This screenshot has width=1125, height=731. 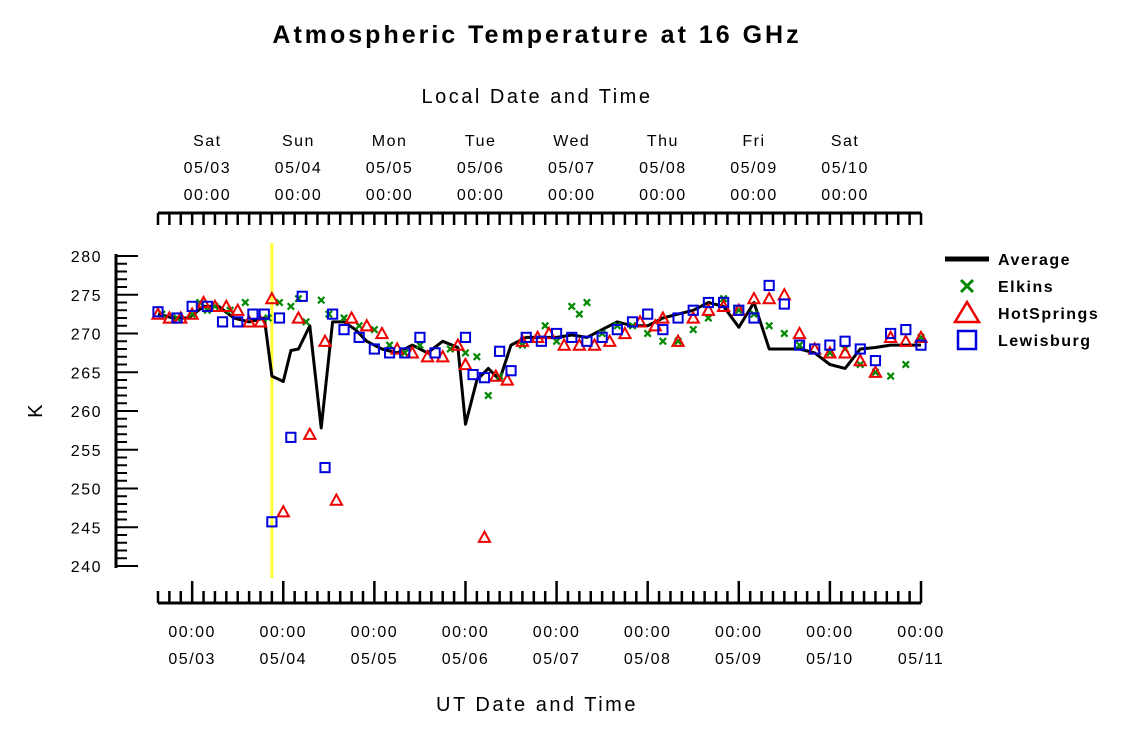 What do you see at coordinates (845, 168) in the screenshot?
I see `top-tick-label-date: 05/10` at bounding box center [845, 168].